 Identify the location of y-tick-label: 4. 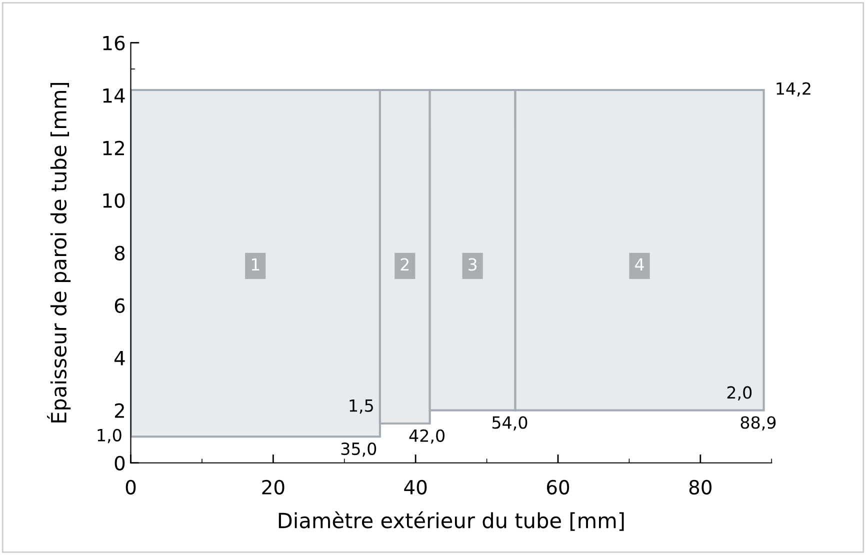
(119, 358).